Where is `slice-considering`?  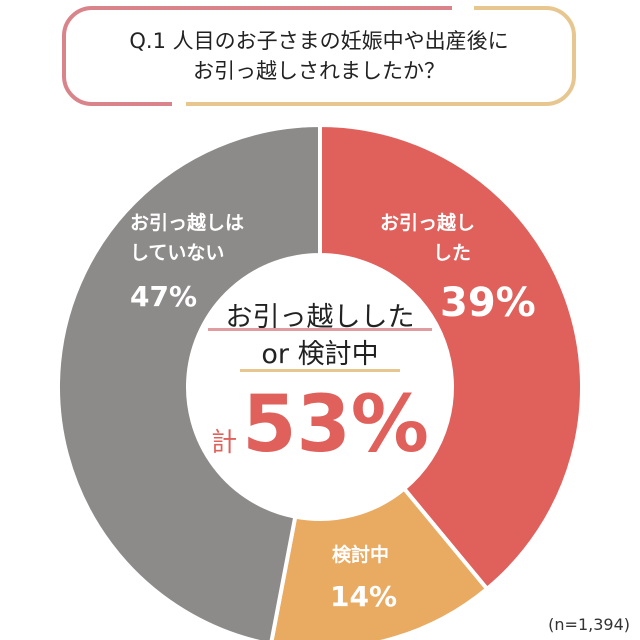 slice-considering is located at coordinates (379, 562).